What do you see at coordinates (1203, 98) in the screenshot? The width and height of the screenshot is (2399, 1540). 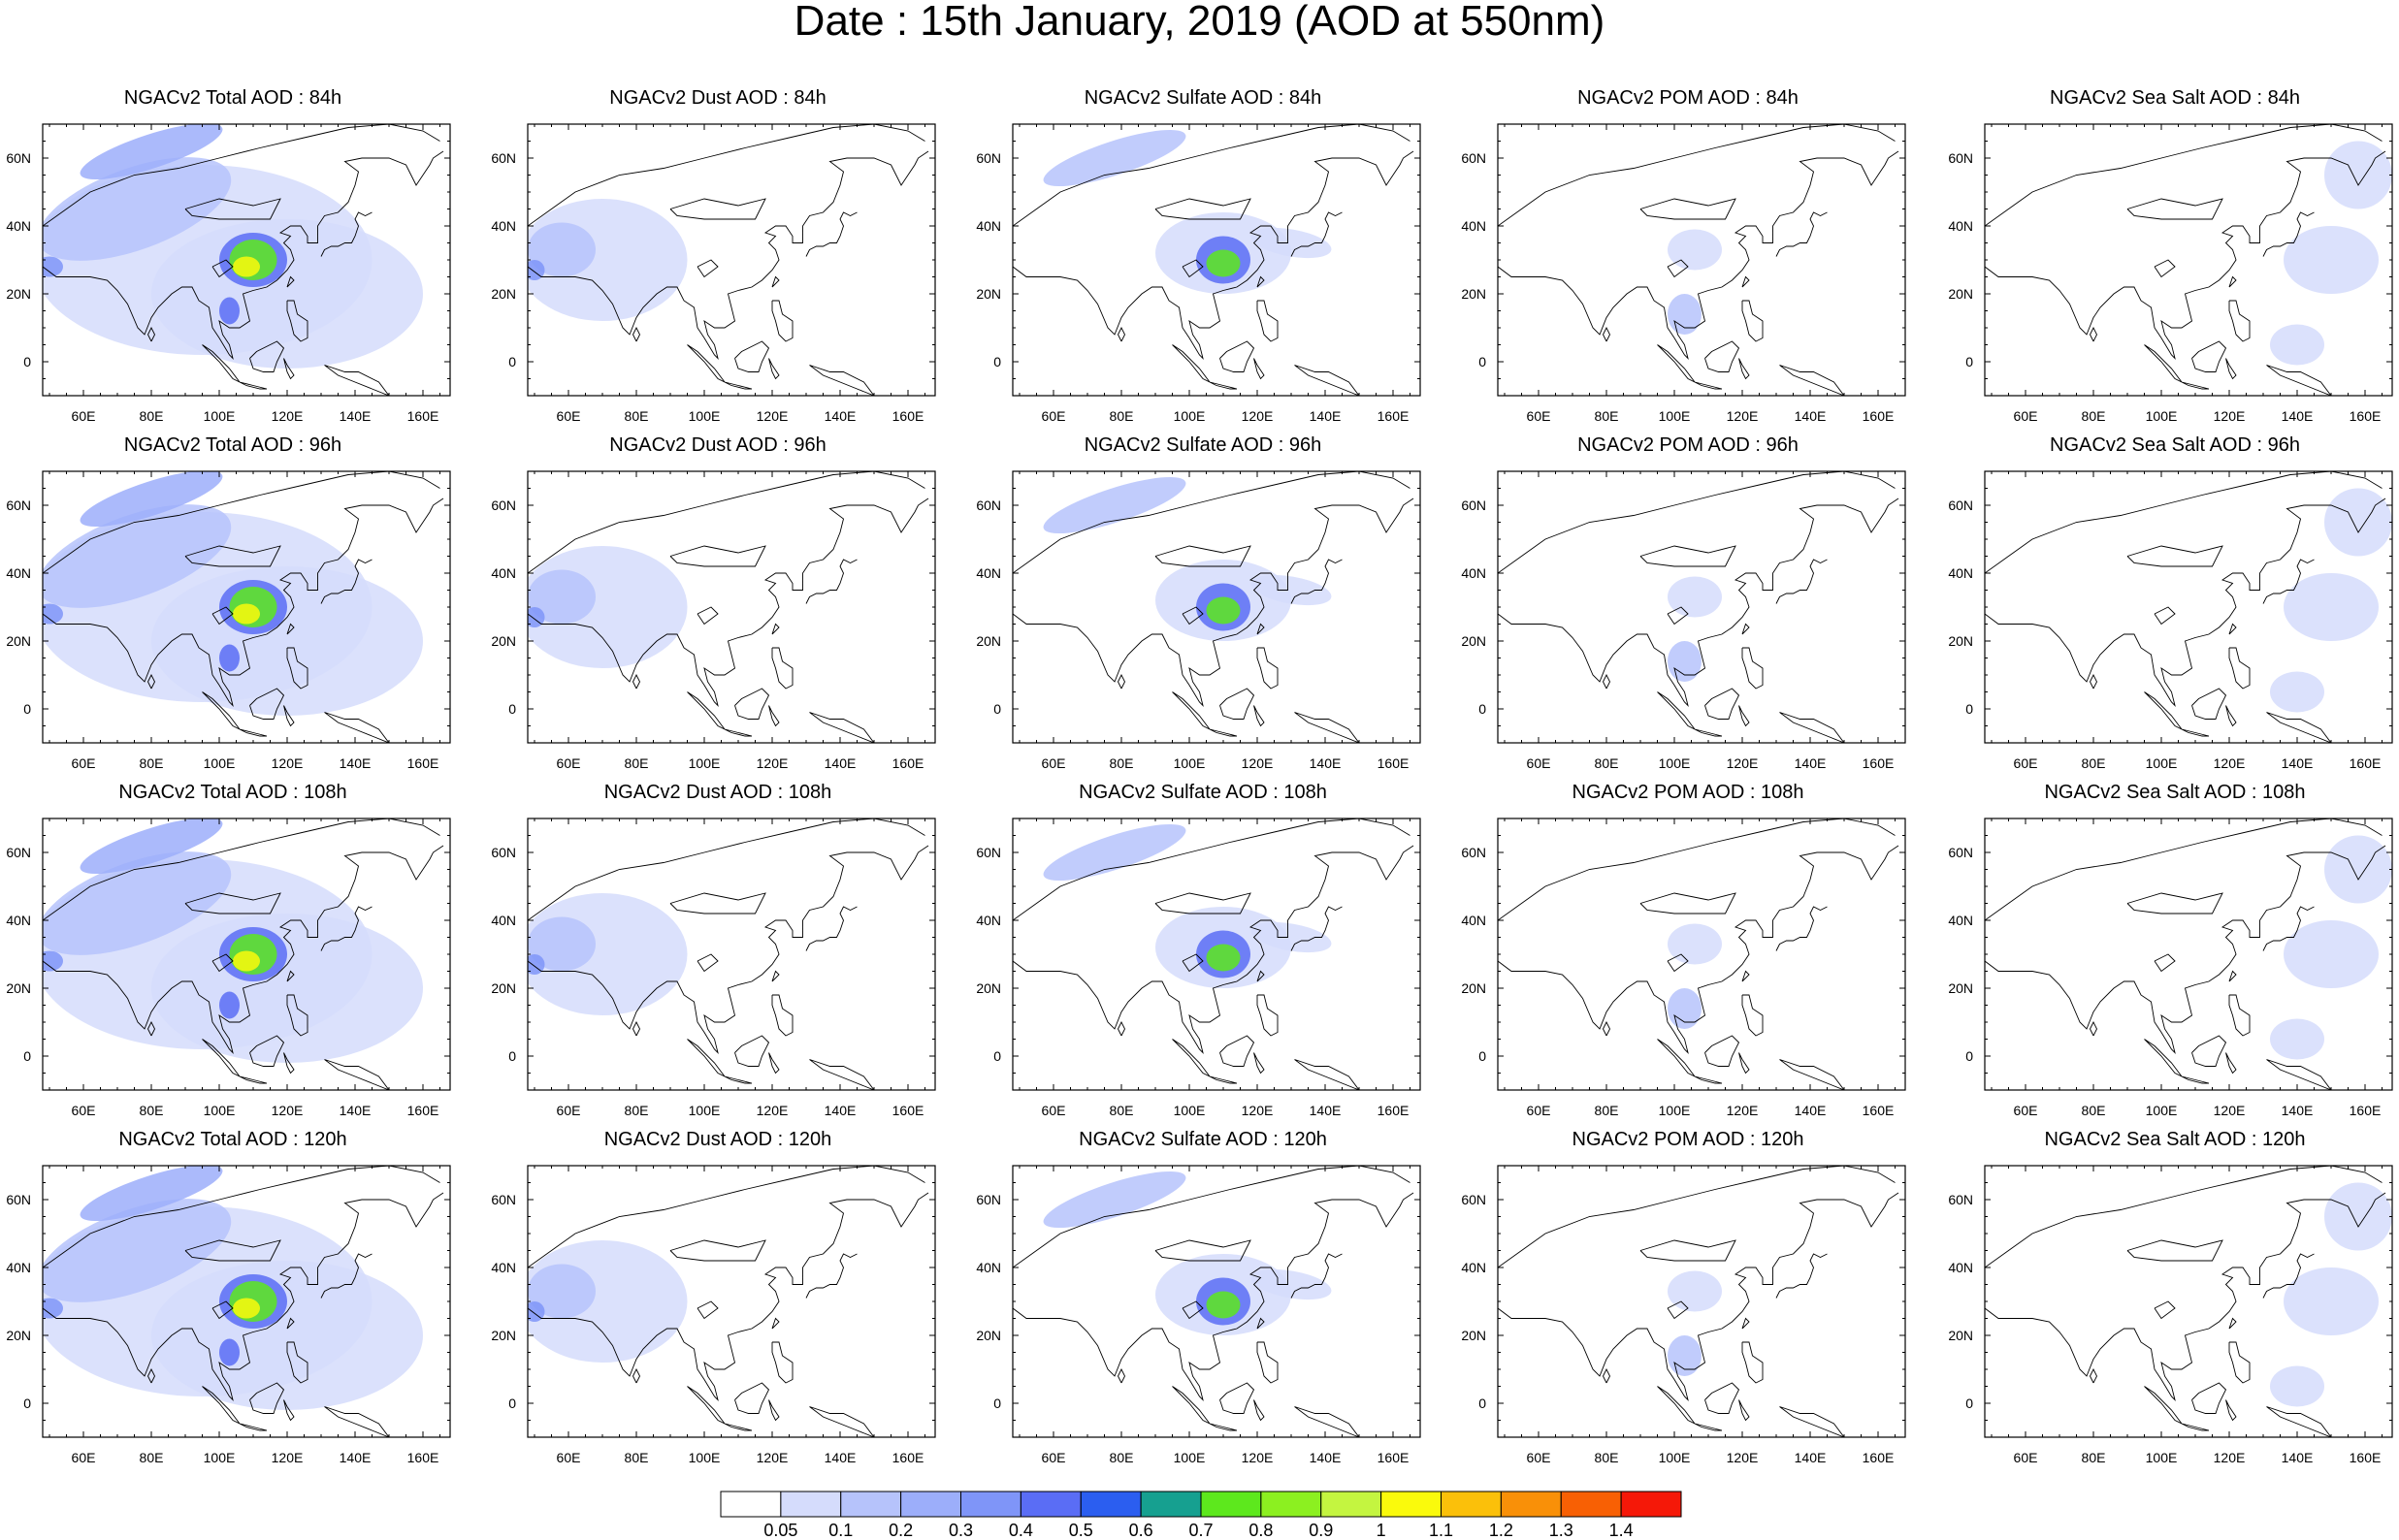 I see `panel-title: NGACv2 Sulfate AOD : 84h` at bounding box center [1203, 98].